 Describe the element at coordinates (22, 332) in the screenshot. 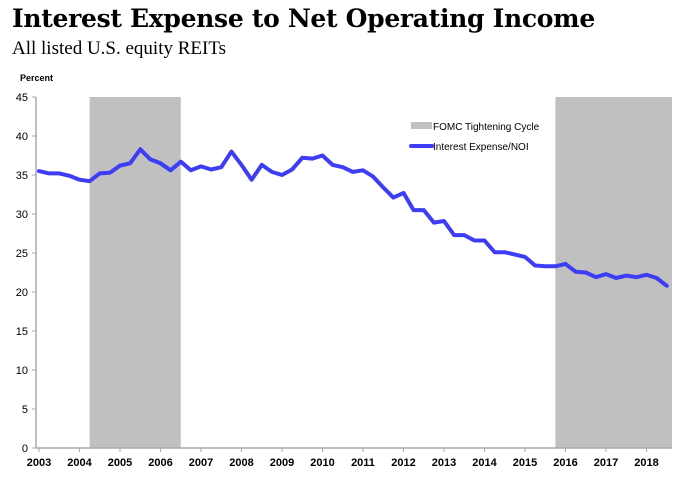

I see `y-tick-label: 15` at that location.